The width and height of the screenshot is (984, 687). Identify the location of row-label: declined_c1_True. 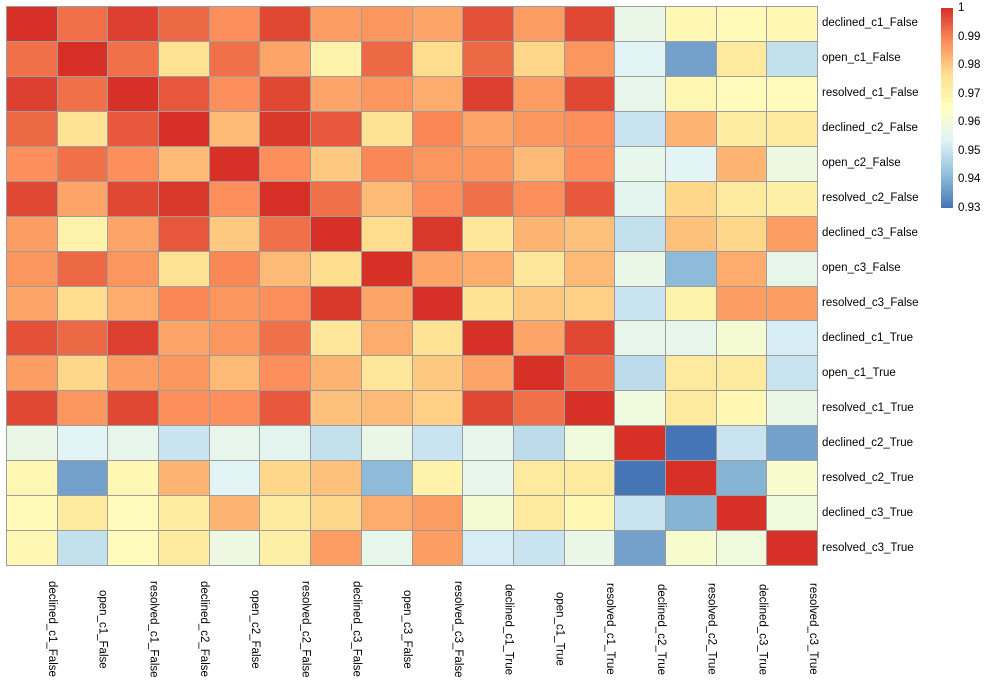
(867, 337).